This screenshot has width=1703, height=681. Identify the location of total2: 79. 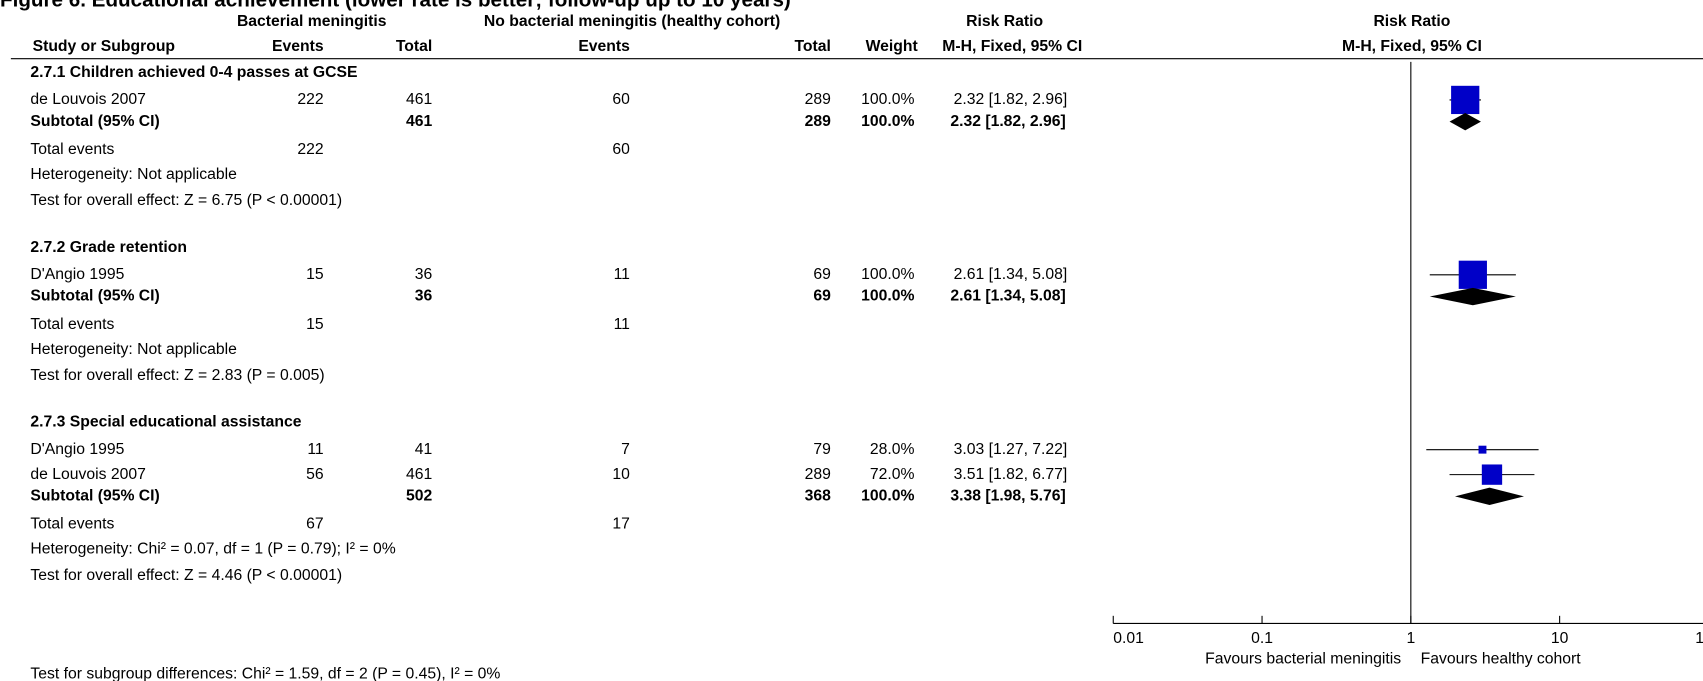
(822, 449).